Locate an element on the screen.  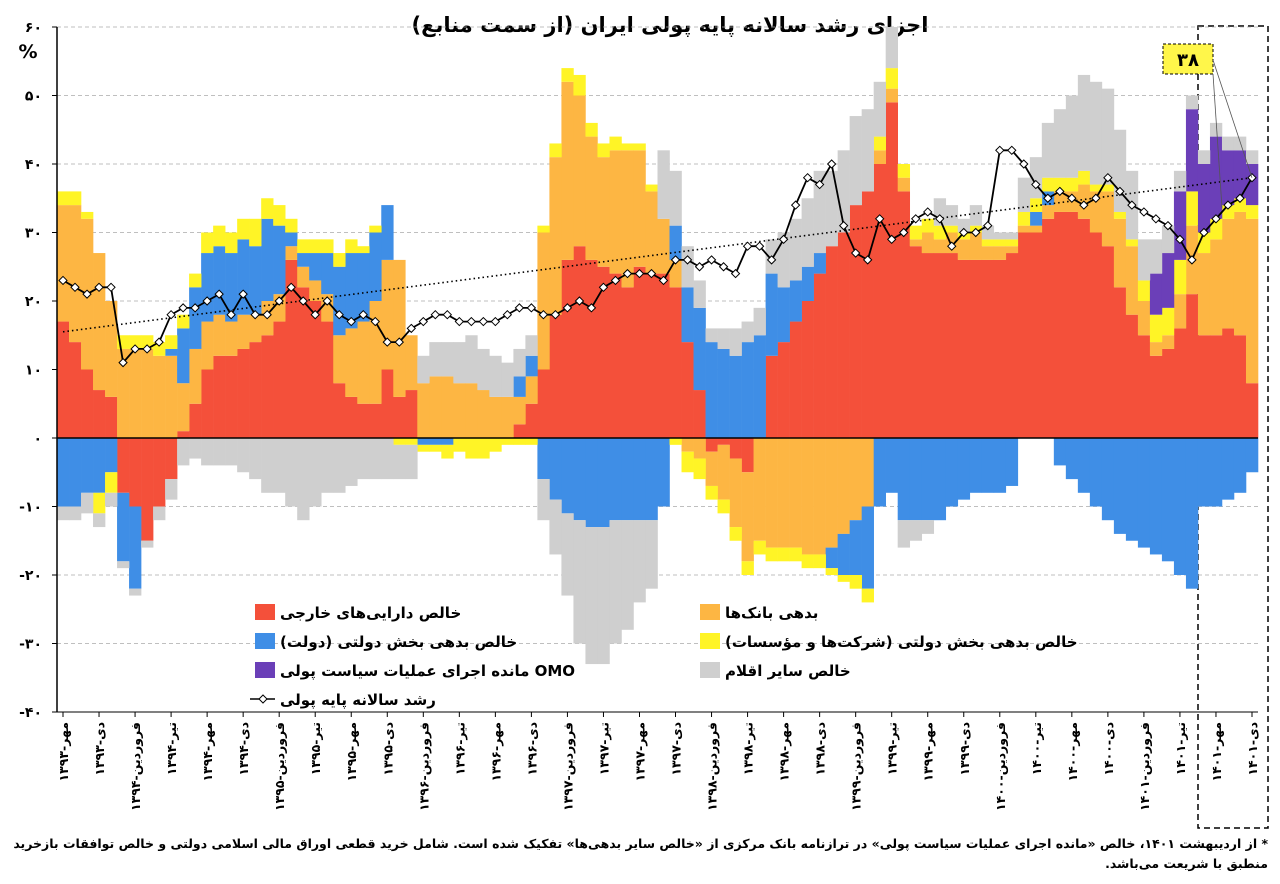
legend-label: خالص بدهی بخش دولتی (دولت) is located at coordinates (398, 642).